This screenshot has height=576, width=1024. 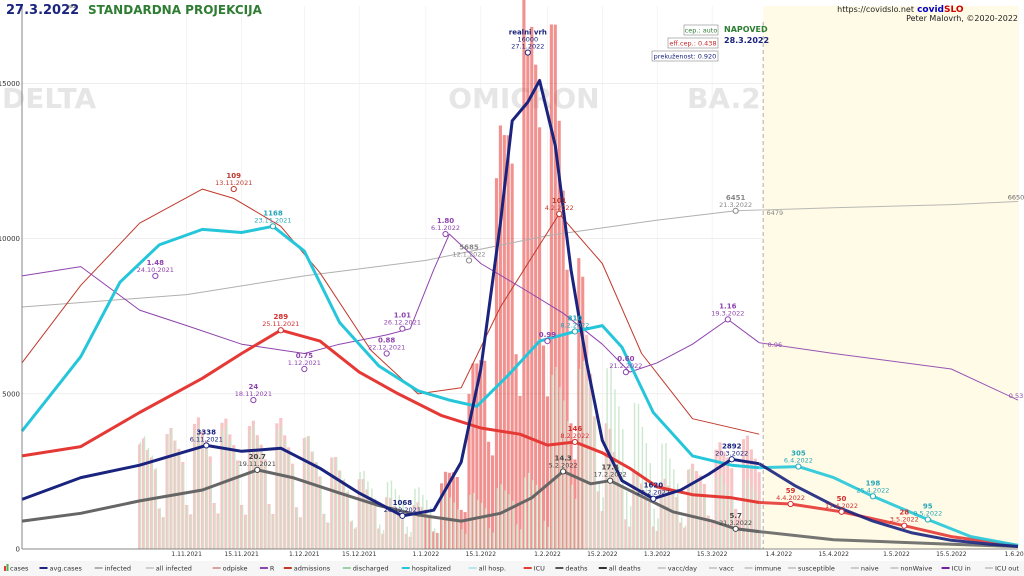 I want to click on legend-label: hospitalized, so click(x=431, y=569).